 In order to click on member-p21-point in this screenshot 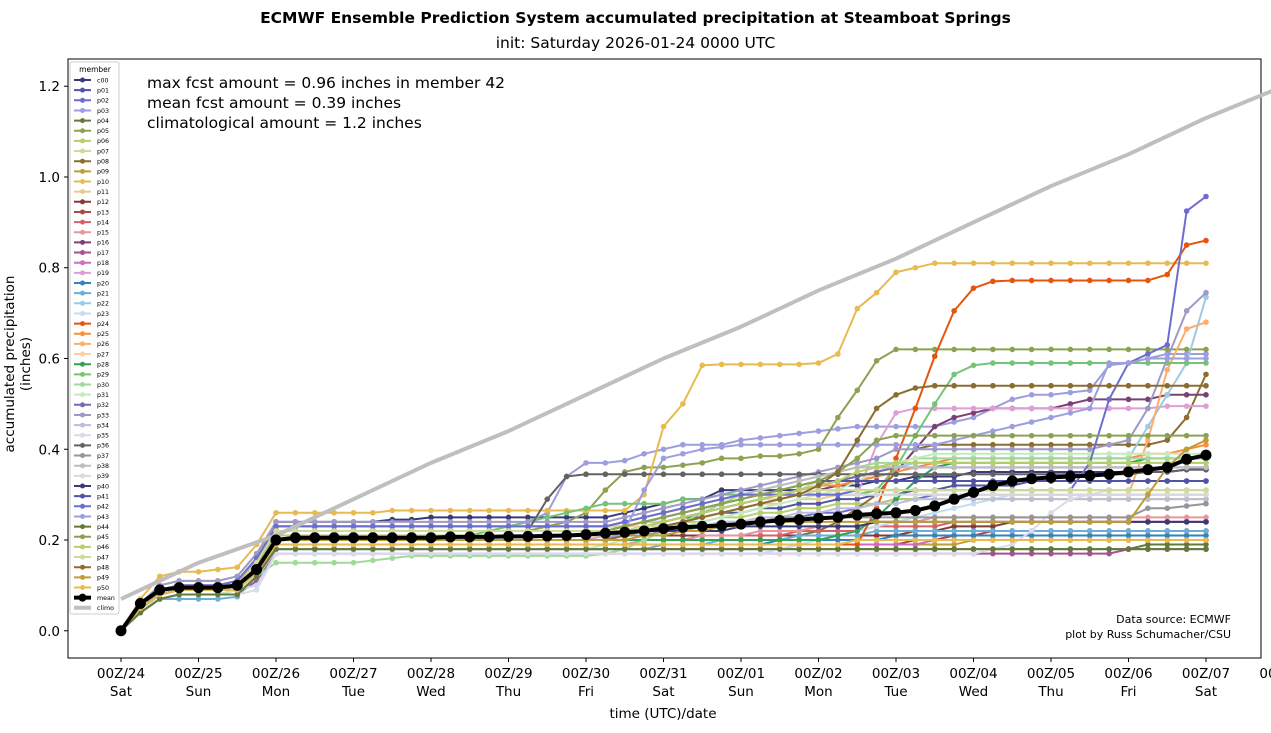, I will do `click(934, 531)`.